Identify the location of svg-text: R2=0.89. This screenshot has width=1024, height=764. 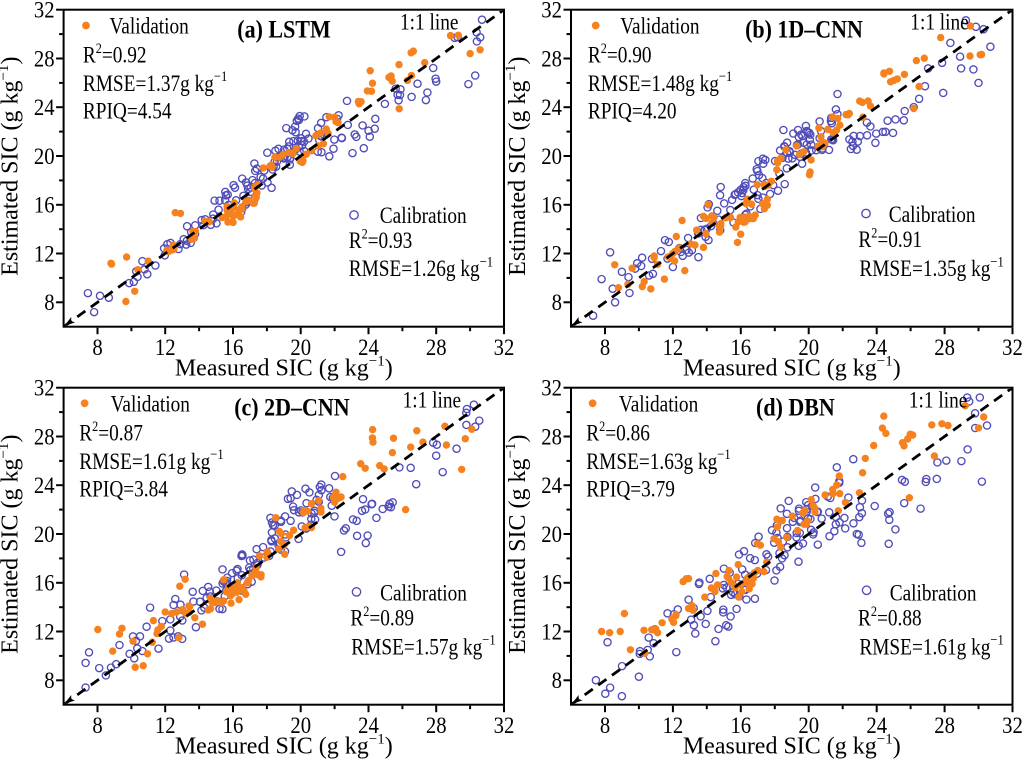
(382, 617).